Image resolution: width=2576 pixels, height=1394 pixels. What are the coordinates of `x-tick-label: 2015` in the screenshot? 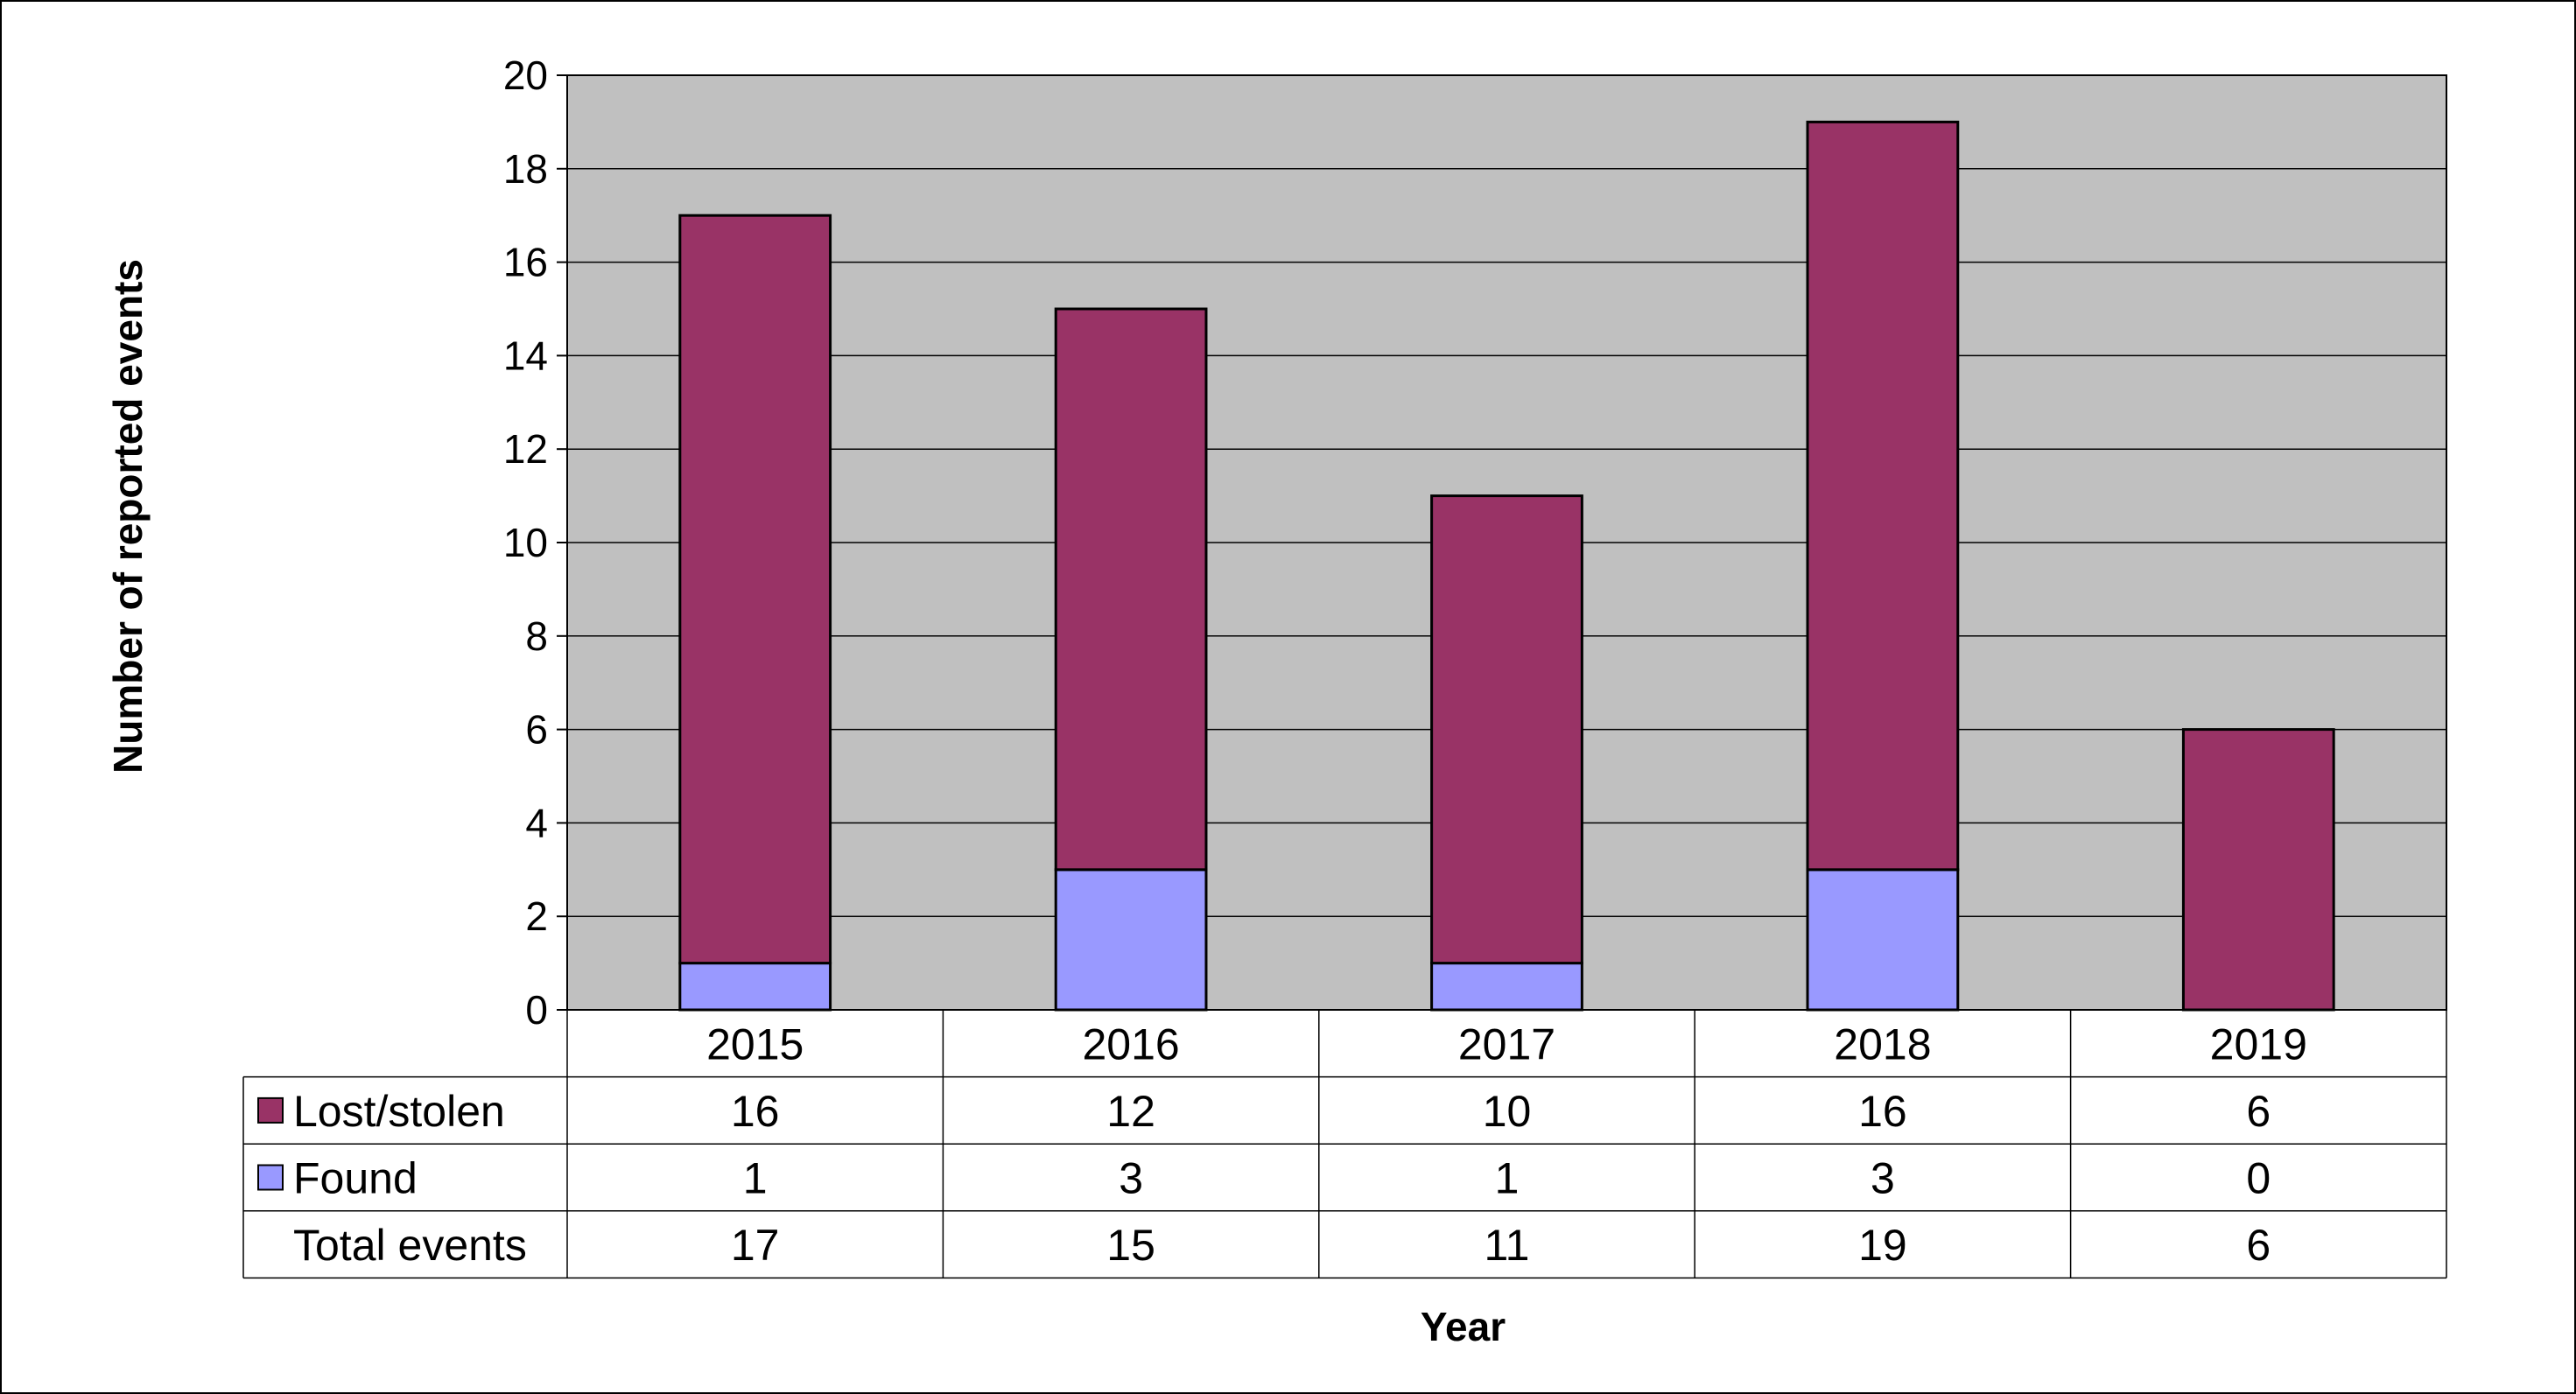 It's located at (755, 1043).